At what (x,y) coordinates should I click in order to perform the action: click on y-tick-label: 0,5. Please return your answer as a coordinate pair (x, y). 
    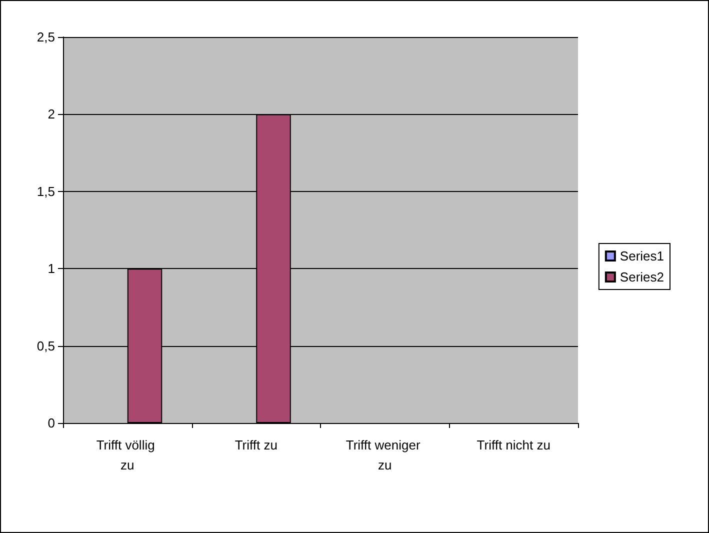
    Looking at the image, I should click on (45, 346).